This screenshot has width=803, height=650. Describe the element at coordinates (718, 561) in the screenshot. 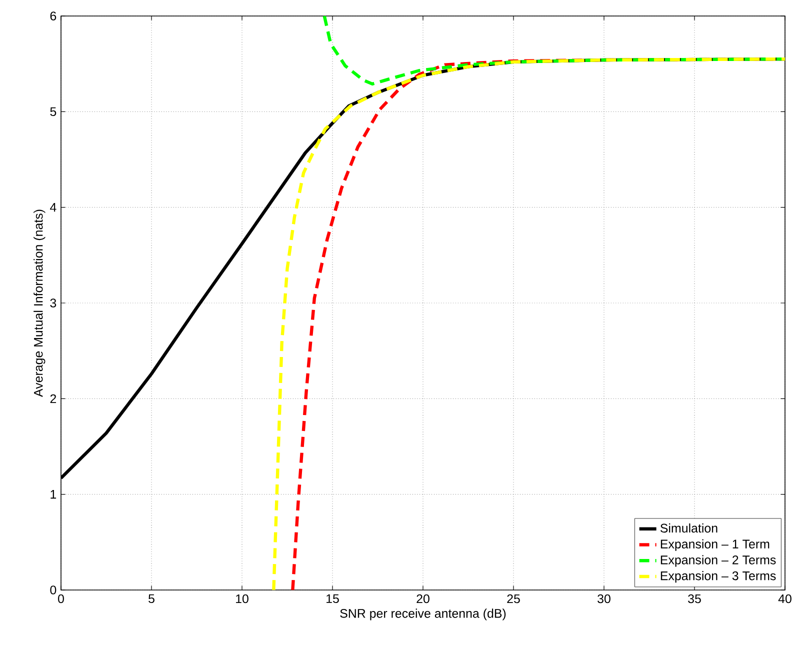

I see `legend-label: Expansion – 2 Terms` at that location.